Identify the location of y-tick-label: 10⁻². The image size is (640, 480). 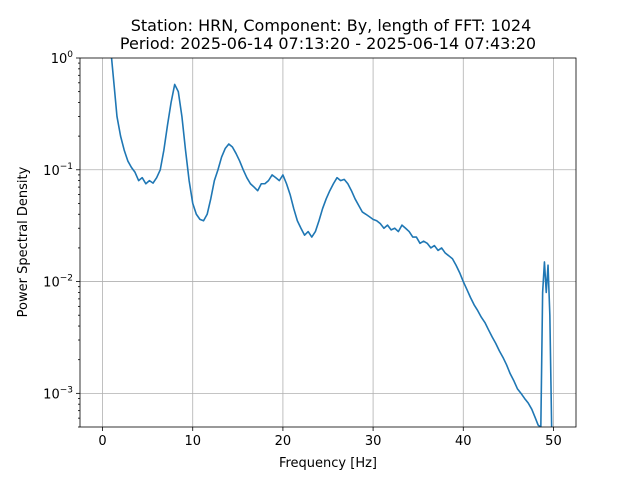
(58, 282).